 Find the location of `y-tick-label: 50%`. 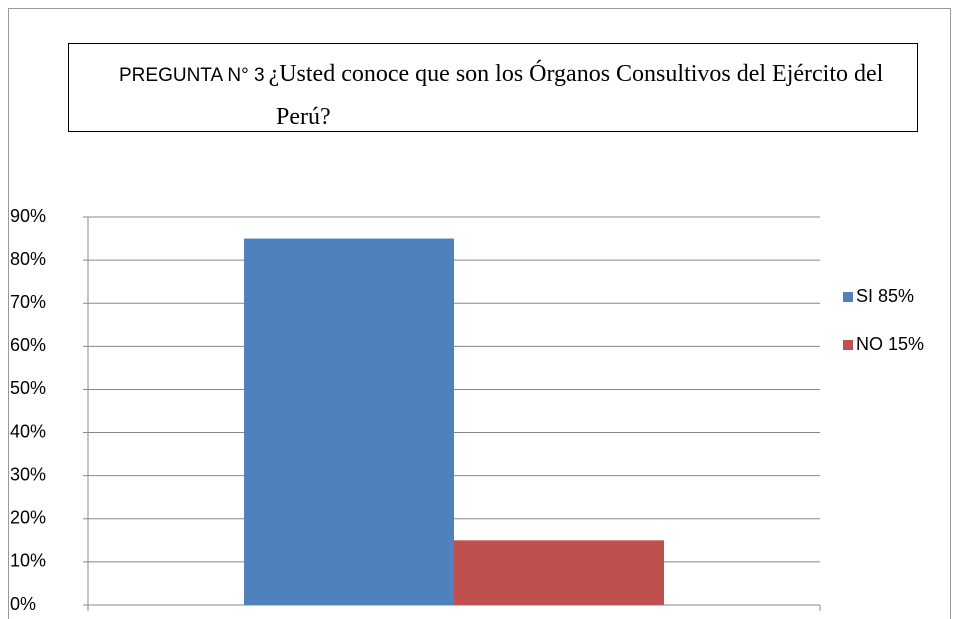

y-tick-label: 50% is located at coordinates (28, 388).